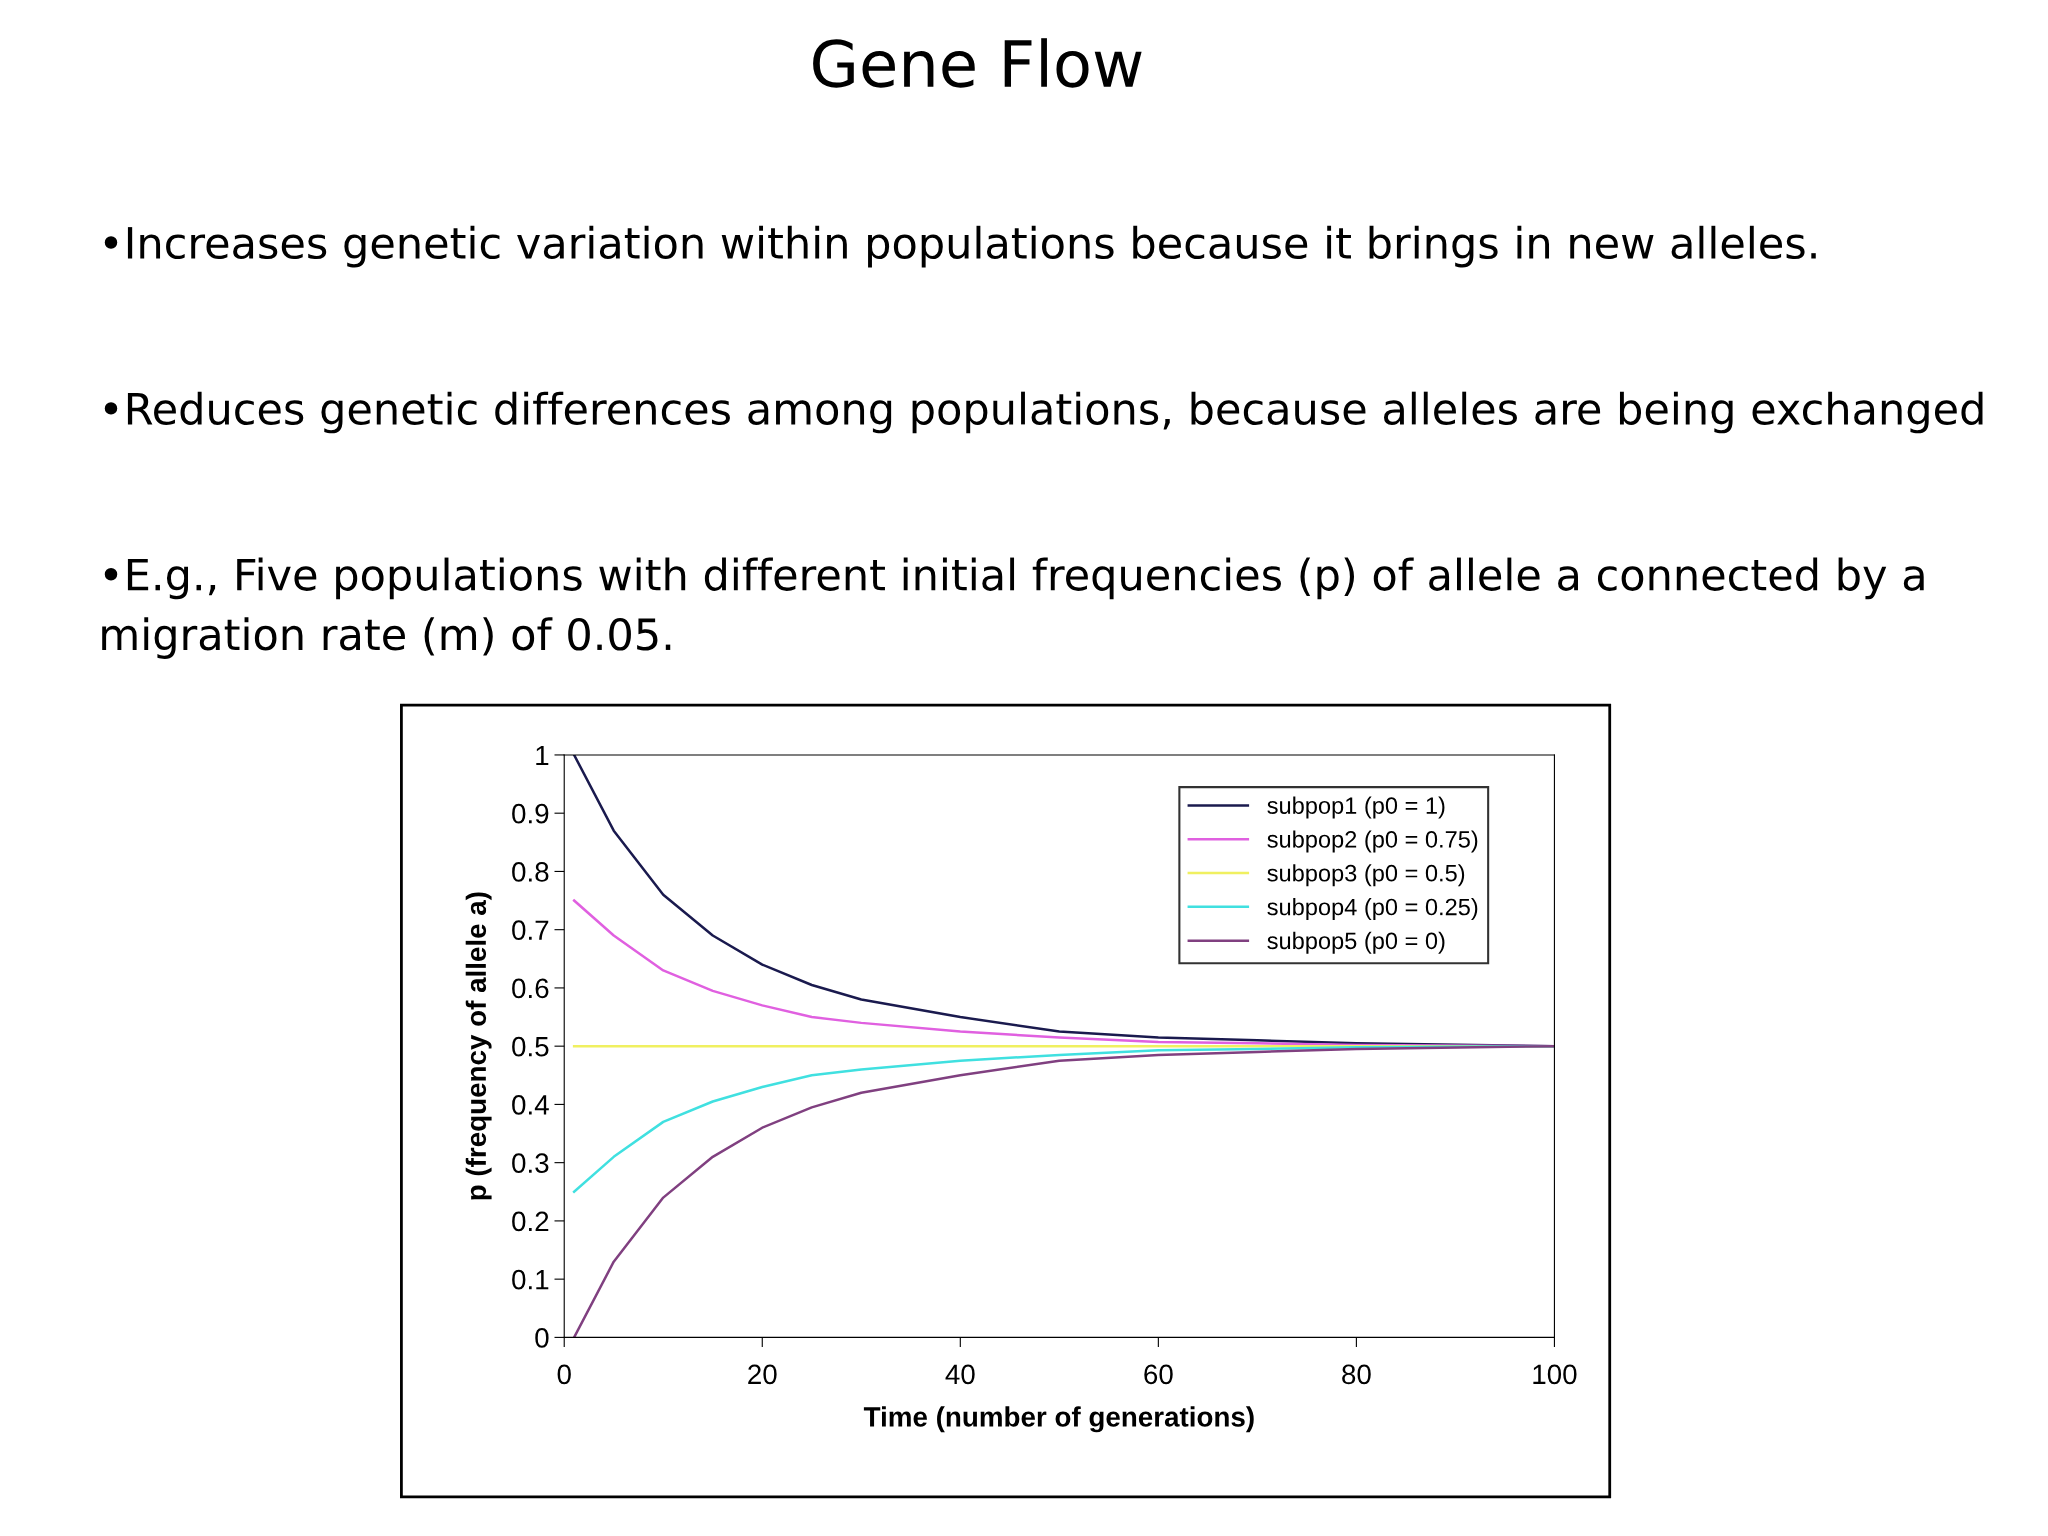 Image resolution: width=2048 pixels, height=1536 pixels. Describe the element at coordinates (530, 1046) in the screenshot. I see `y-tick-label: 0.5` at that location.